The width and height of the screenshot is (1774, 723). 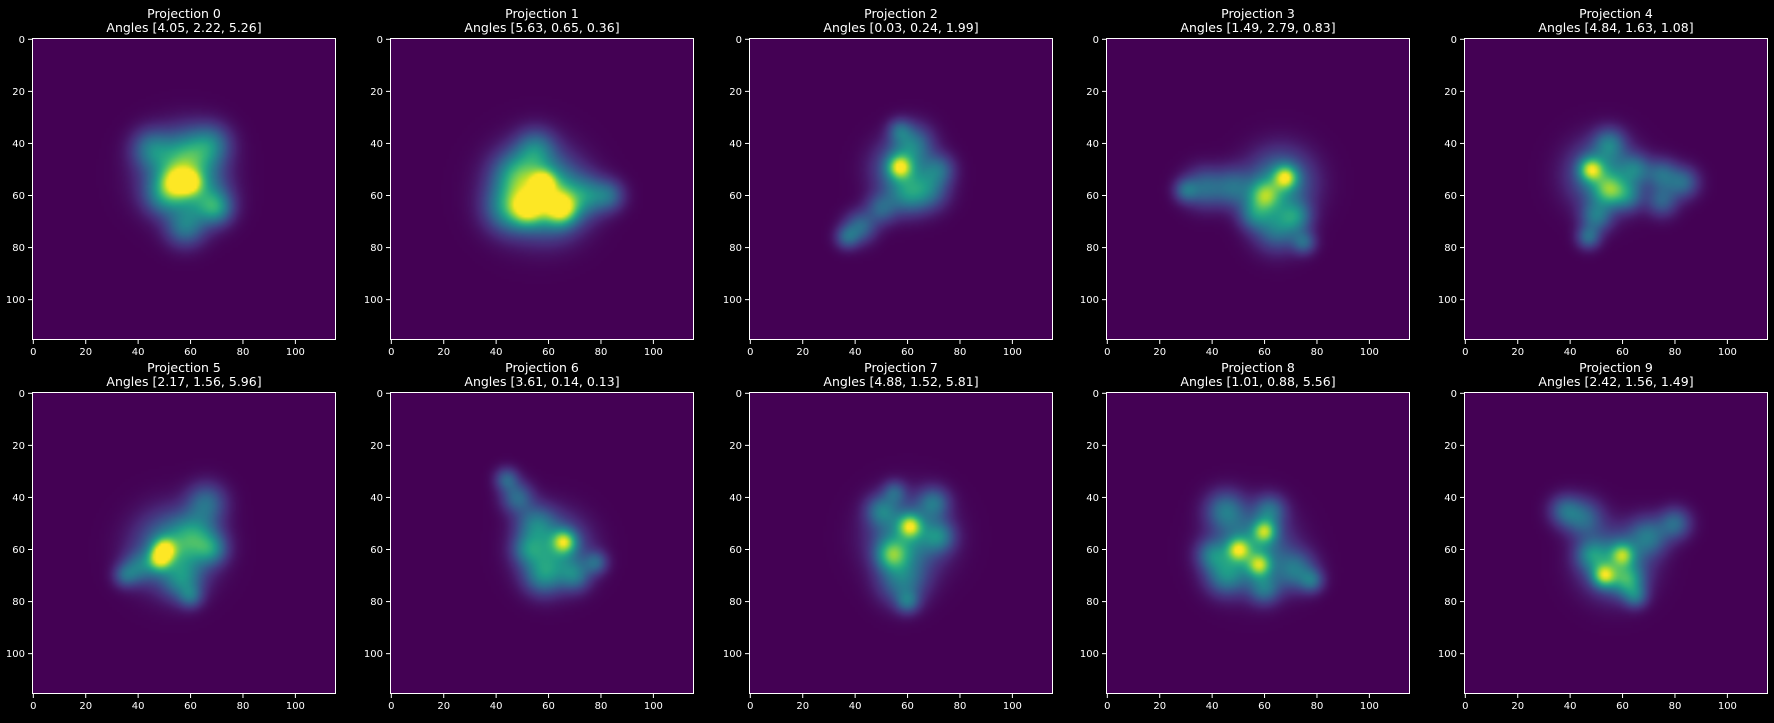 What do you see at coordinates (900, 381) in the screenshot?
I see `panel-subtitle: Angles [4.88, 1.52, 5.81]` at bounding box center [900, 381].